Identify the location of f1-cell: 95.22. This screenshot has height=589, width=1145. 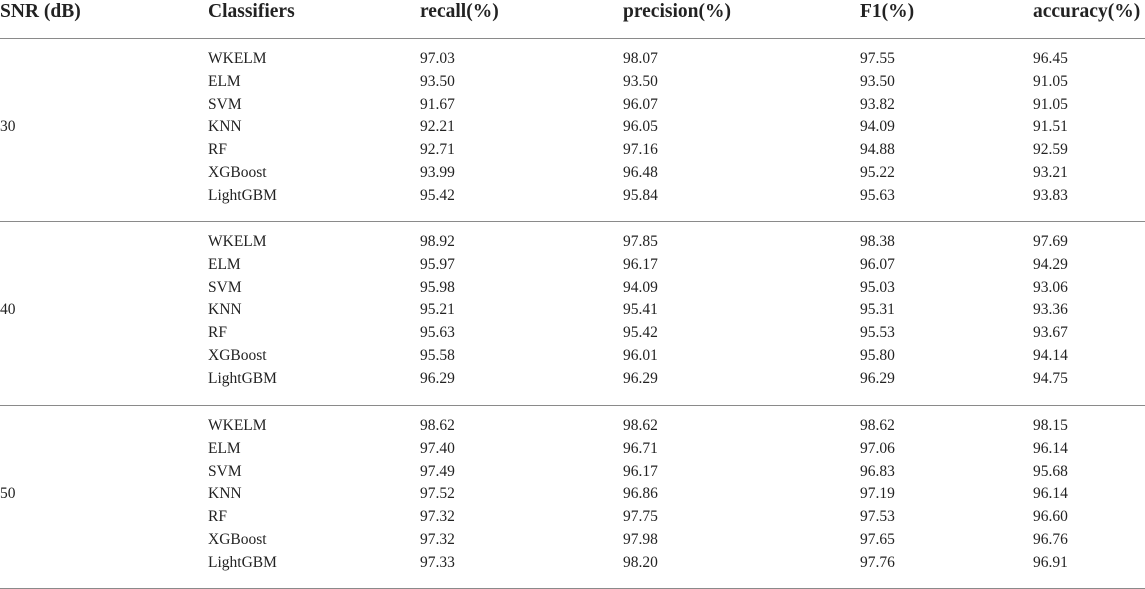
(877, 172).